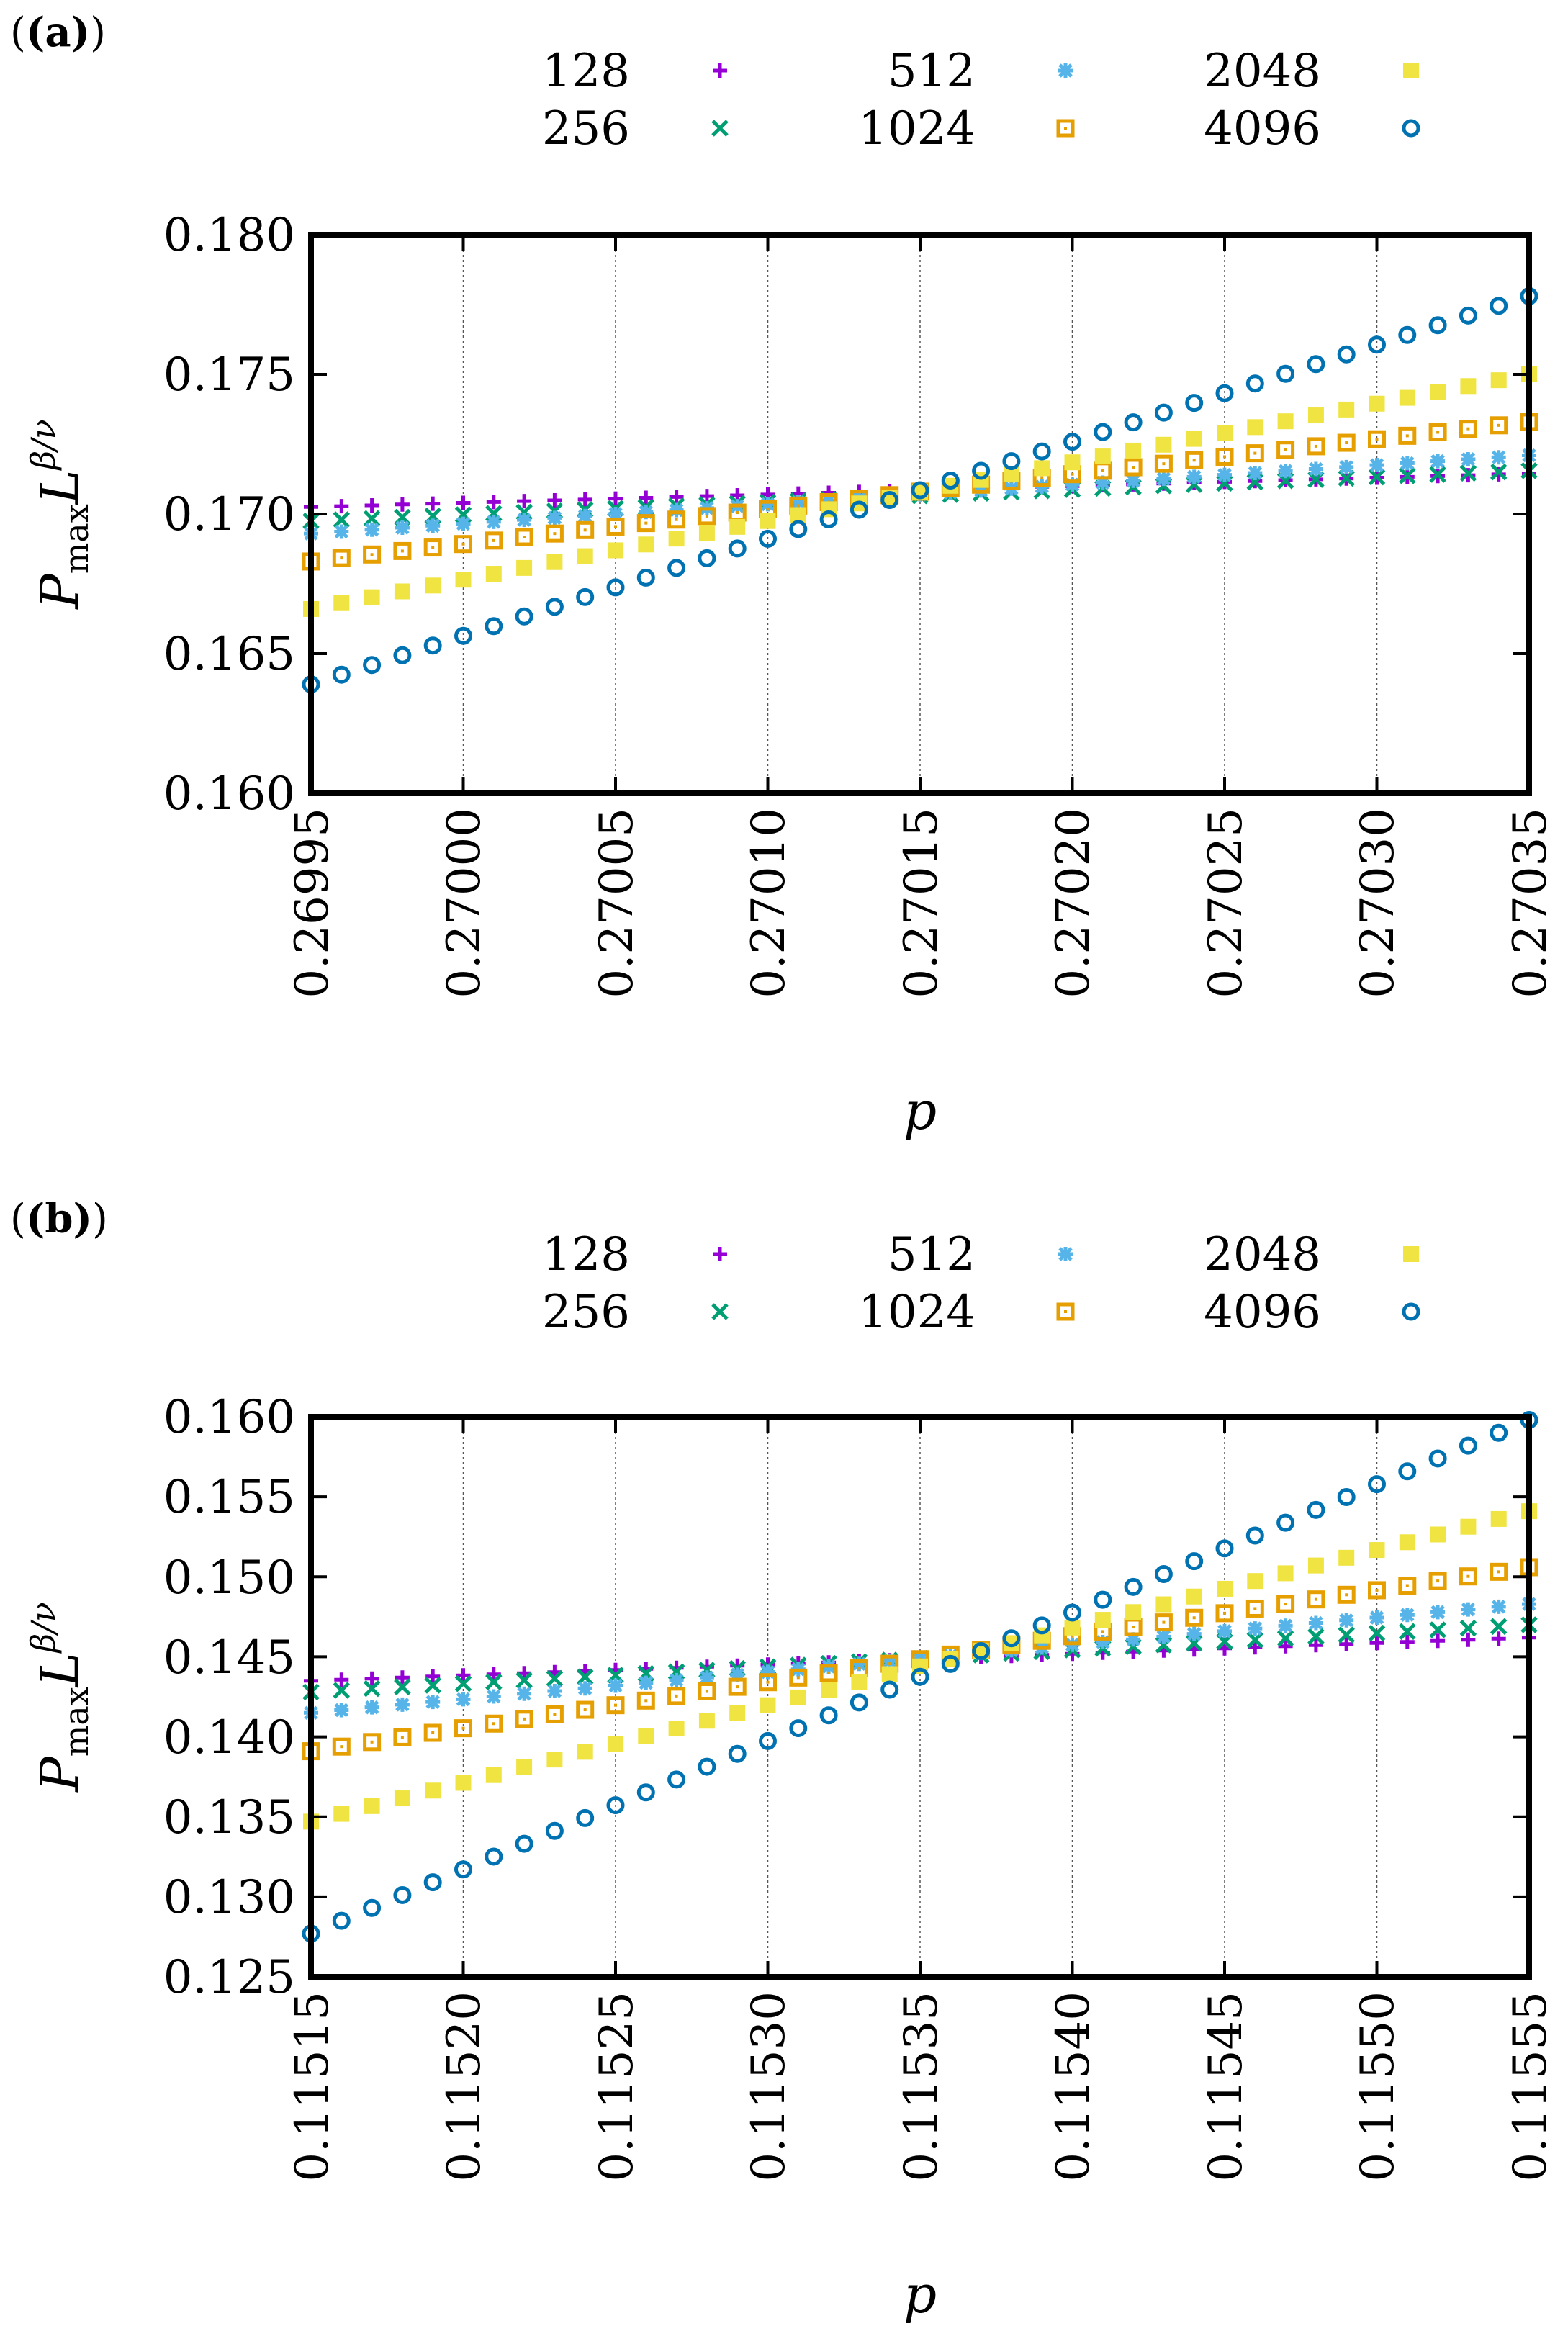 The image size is (1568, 2344). What do you see at coordinates (1065, 101) in the screenshot?
I see `legend-a-markers` at bounding box center [1065, 101].